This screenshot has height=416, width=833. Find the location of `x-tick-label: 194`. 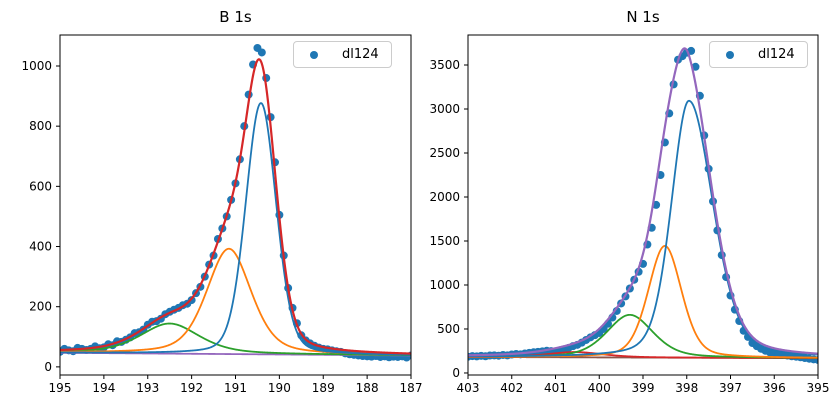

x-tick-label: 194 is located at coordinates (103, 388).